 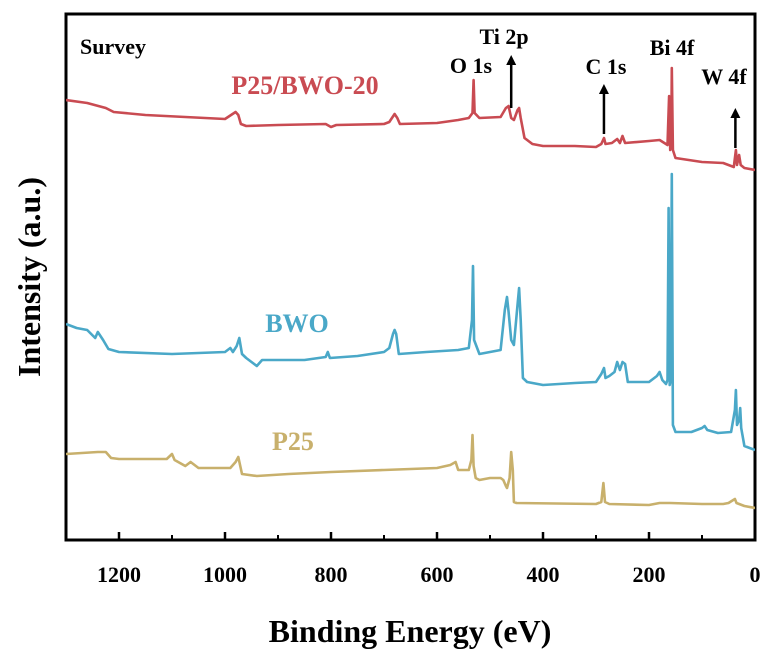 I want to click on annotation-layer: O 1s Ti 2p C 1s Bi 4fW 4f, so click(x=598, y=86).